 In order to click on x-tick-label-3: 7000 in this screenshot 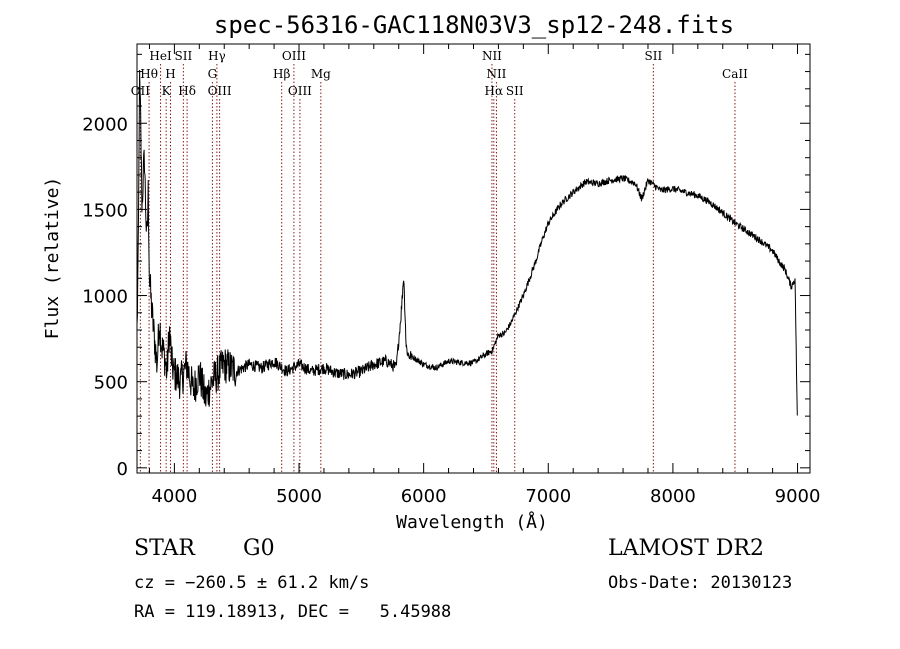, I will do `click(548, 496)`.